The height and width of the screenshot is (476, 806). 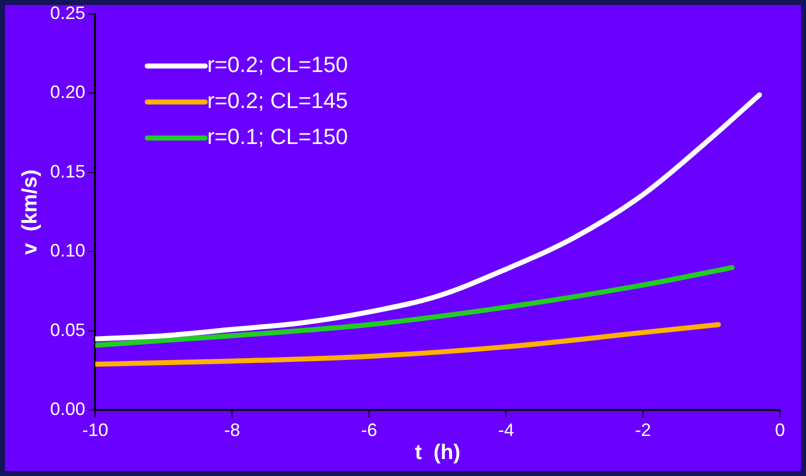 I want to click on legend-label: r=0.1; CL=150, so click(x=277, y=137).